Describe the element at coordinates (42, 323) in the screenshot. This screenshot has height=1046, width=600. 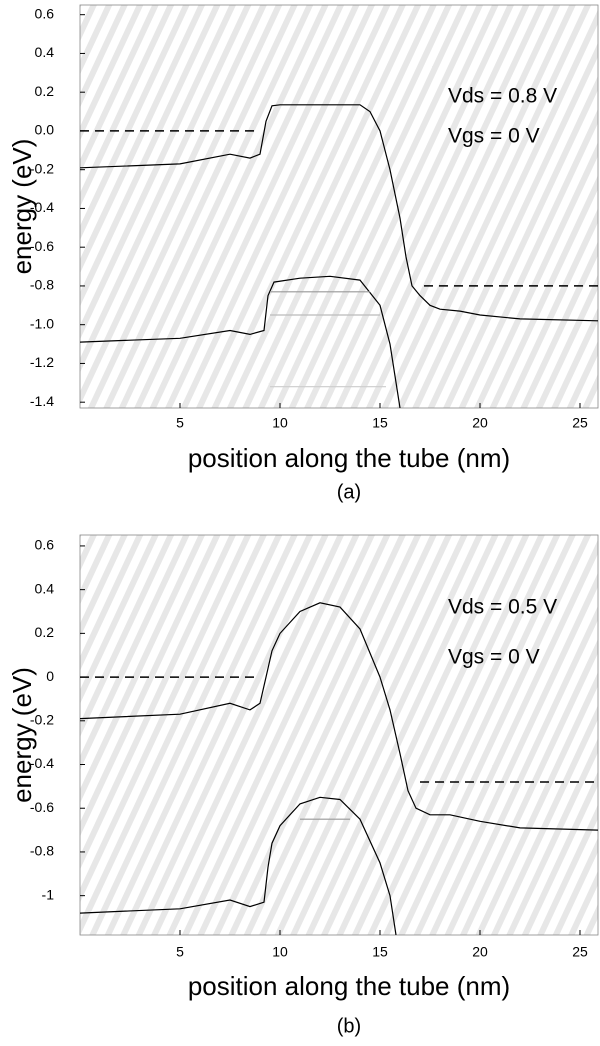
I see `y-tick-label: -1.0` at that location.